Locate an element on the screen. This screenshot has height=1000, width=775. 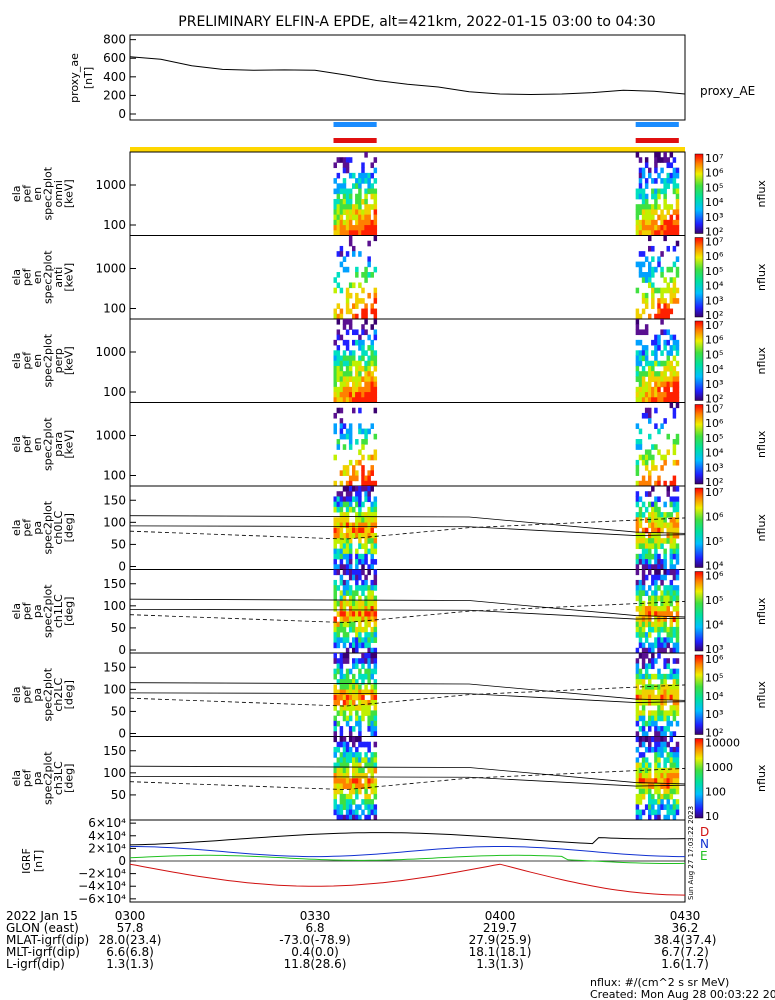
proxy-ae-ytick-label: 200 is located at coordinates (114, 95).